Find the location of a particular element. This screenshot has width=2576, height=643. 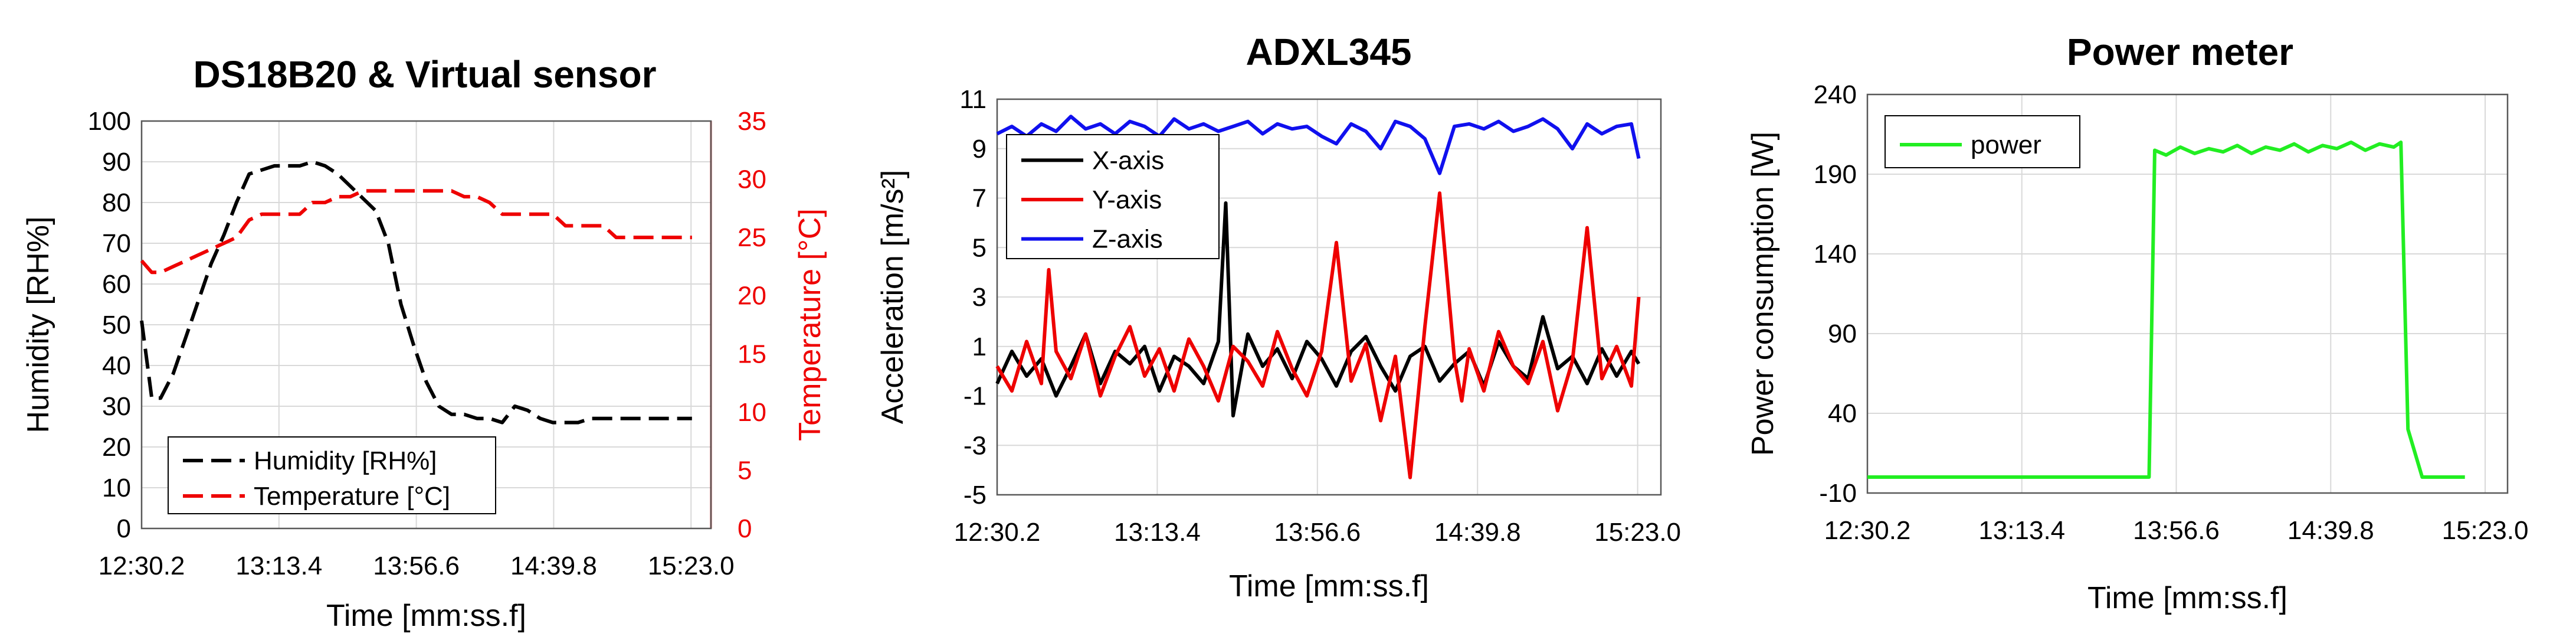

y-tick-label: 80 is located at coordinates (116, 202).